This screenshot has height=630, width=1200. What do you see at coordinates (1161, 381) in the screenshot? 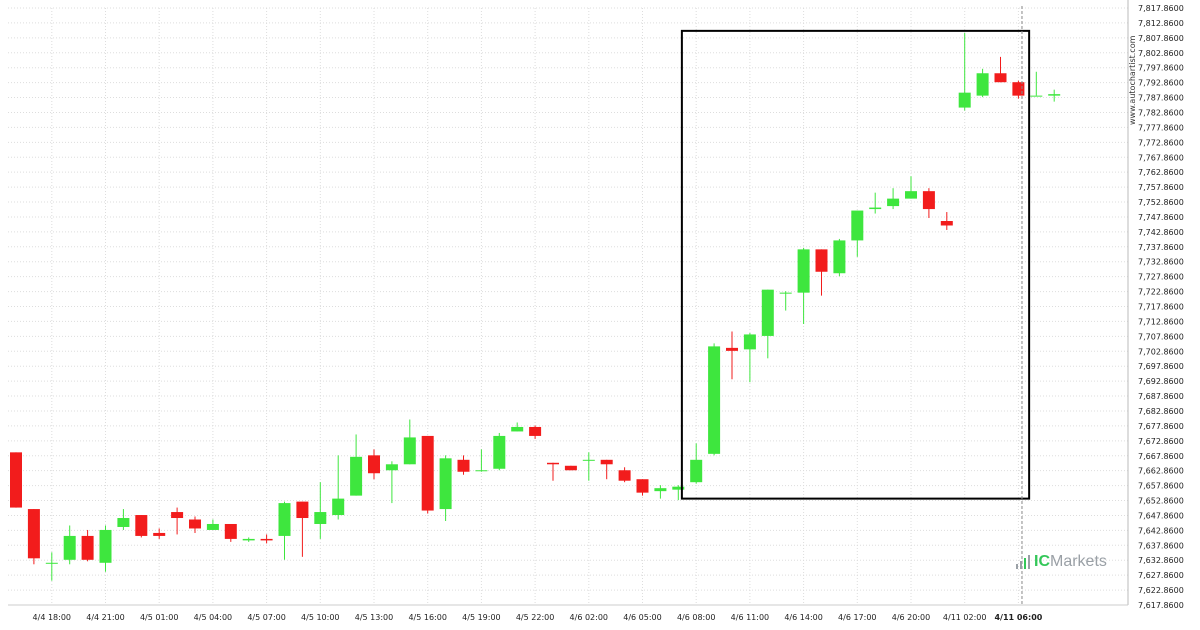
I see `y-tick-label: 7,692.8600` at bounding box center [1161, 381].